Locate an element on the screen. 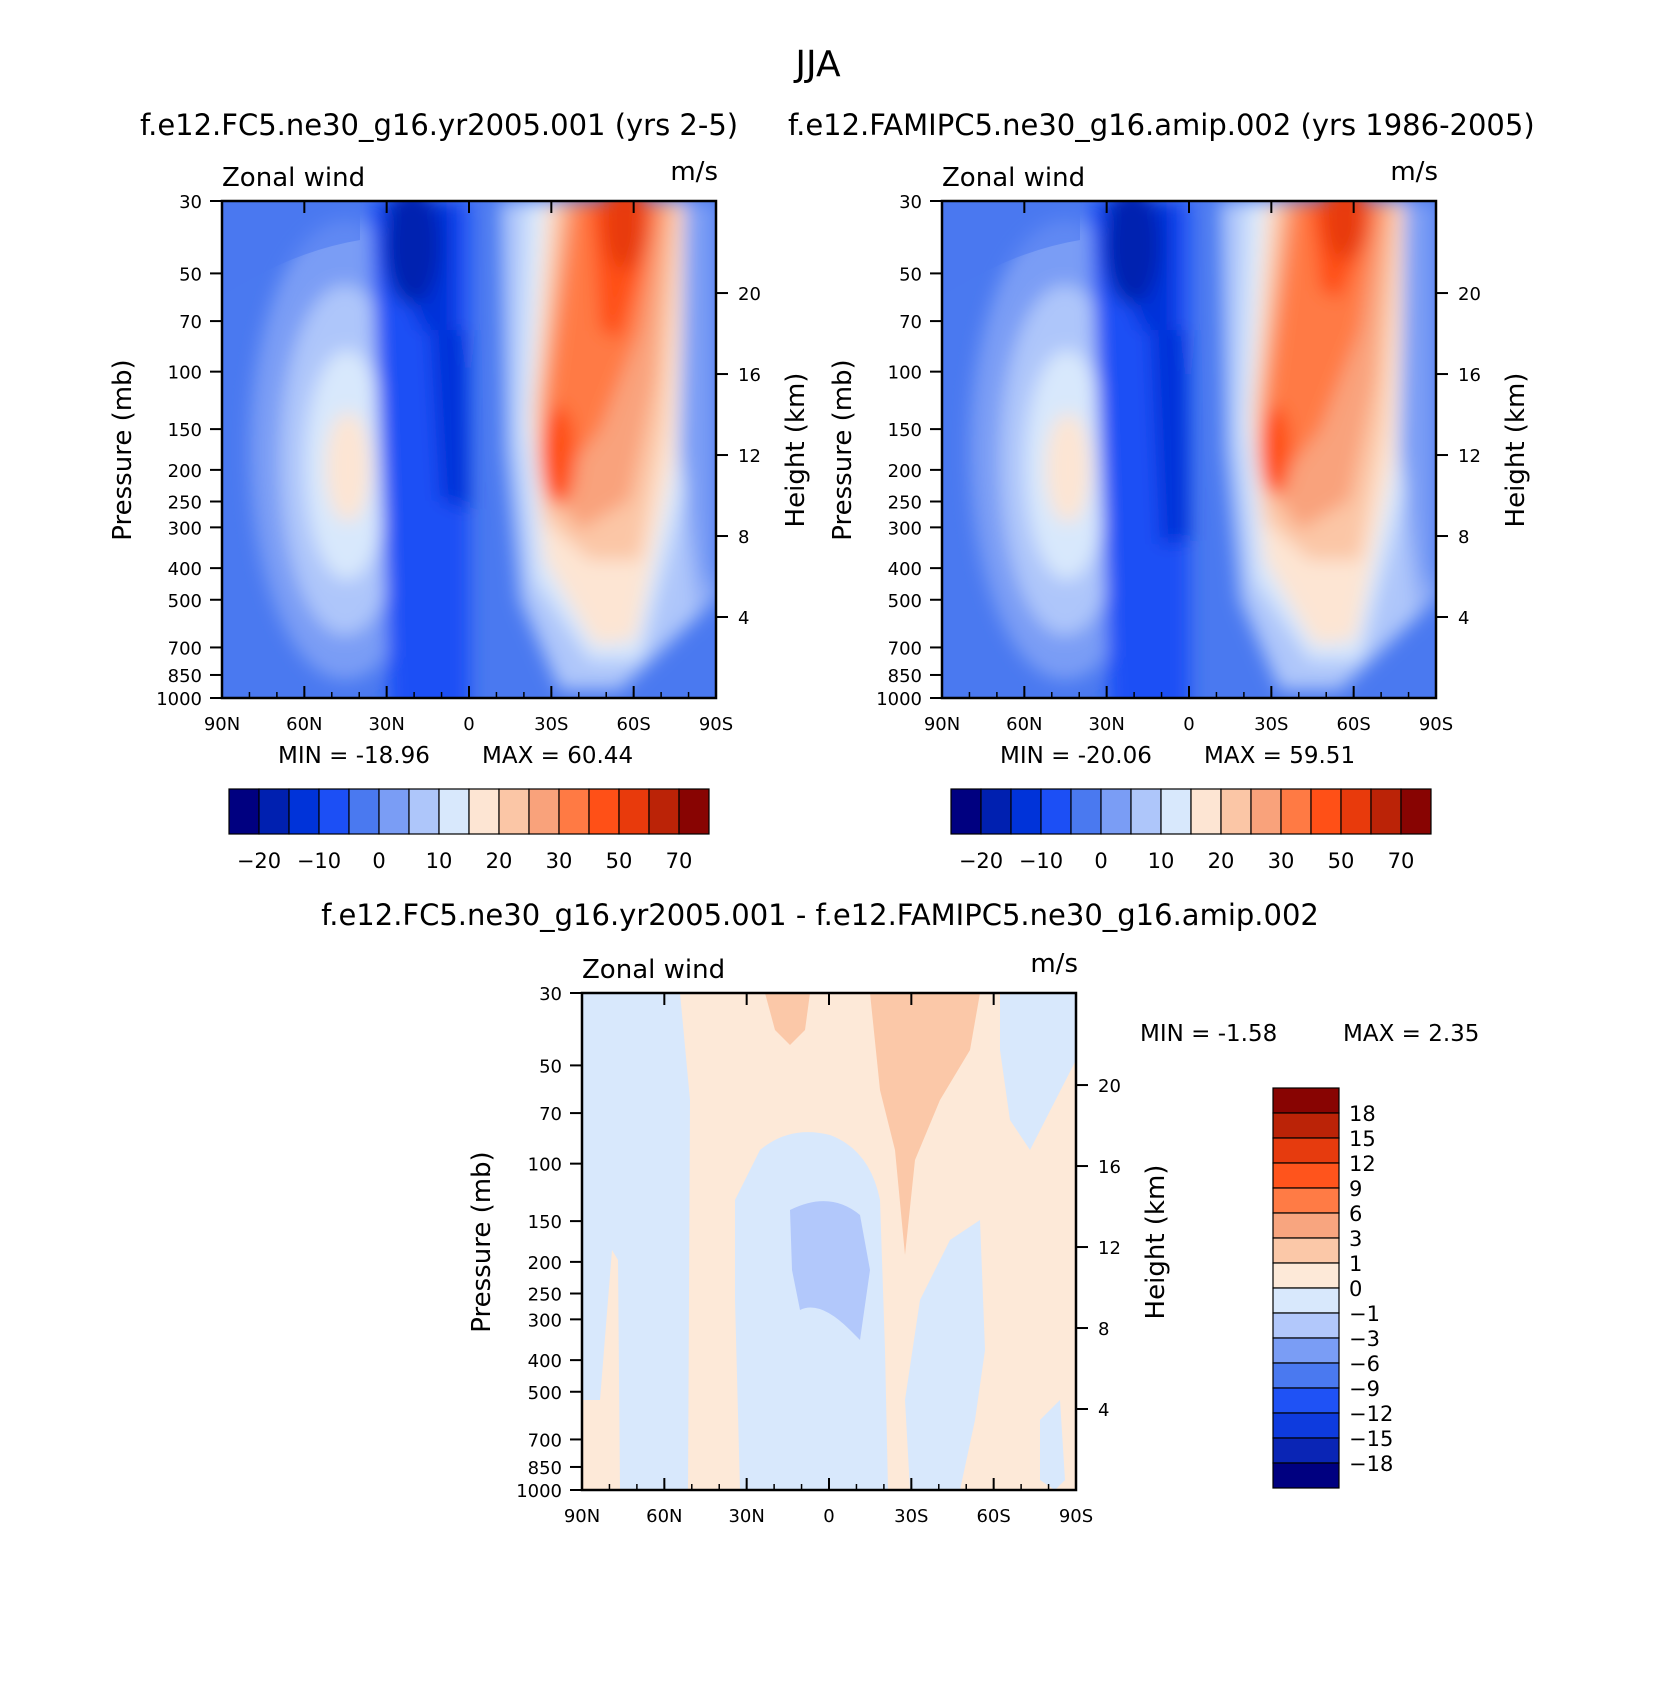 The image size is (1669, 1701). colorbar-label: −18 is located at coordinates (1371, 1464).